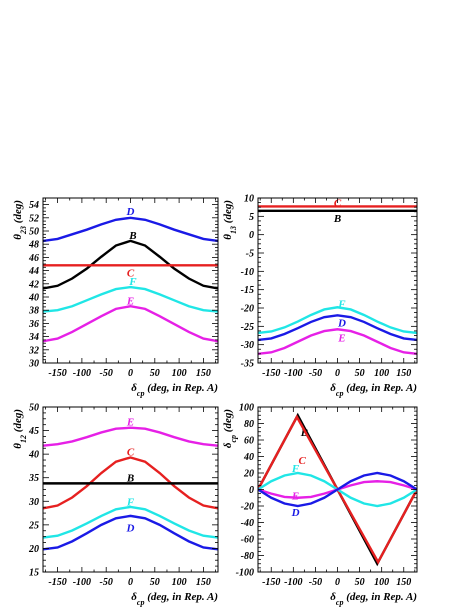 The width and height of the screenshot is (474, 614). What do you see at coordinates (249, 424) in the screenshot?
I see `y-tick-label: 80` at bounding box center [249, 424].